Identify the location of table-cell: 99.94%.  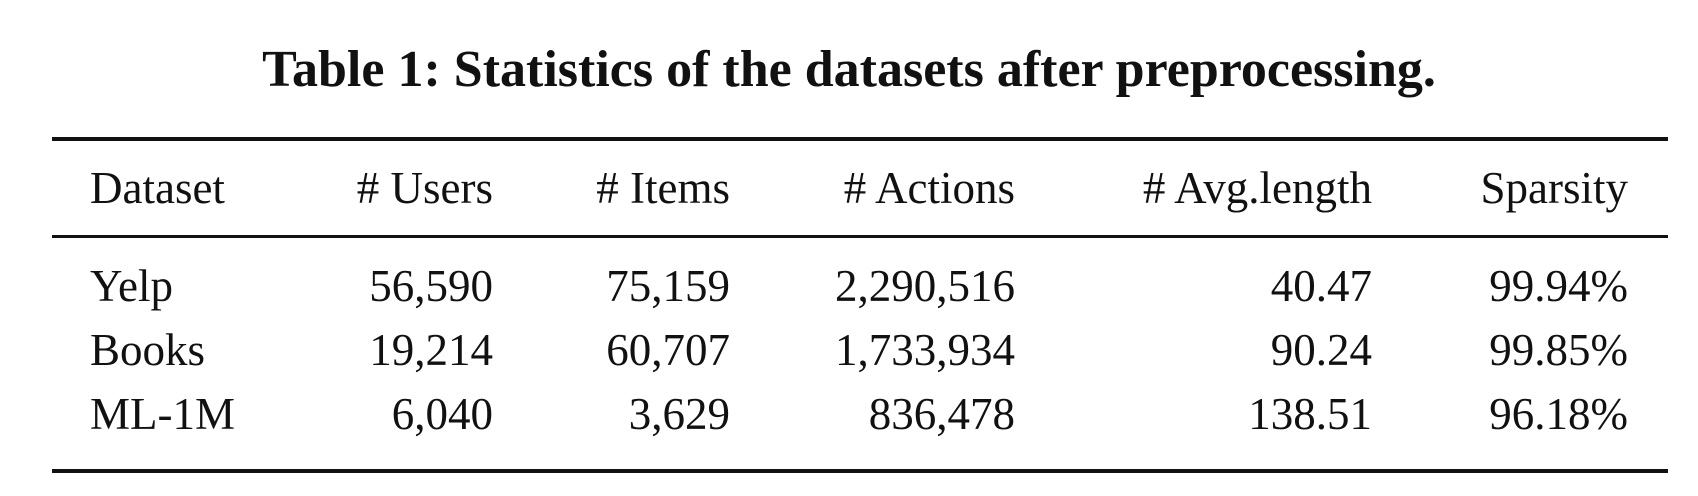
(1558, 286).